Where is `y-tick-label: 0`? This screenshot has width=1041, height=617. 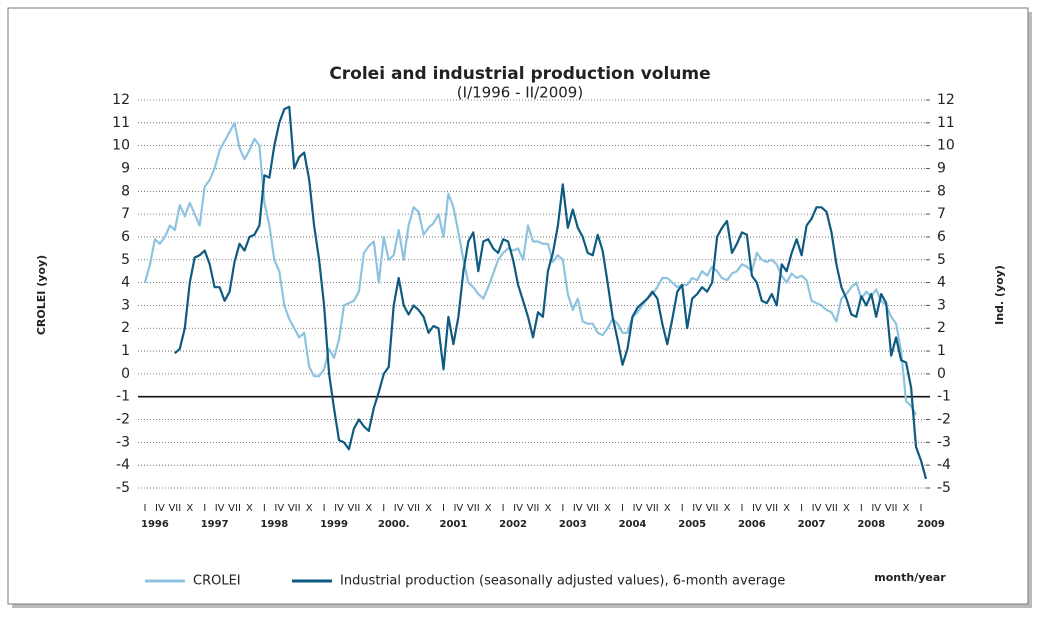
y-tick-label: 0 is located at coordinates (125, 374).